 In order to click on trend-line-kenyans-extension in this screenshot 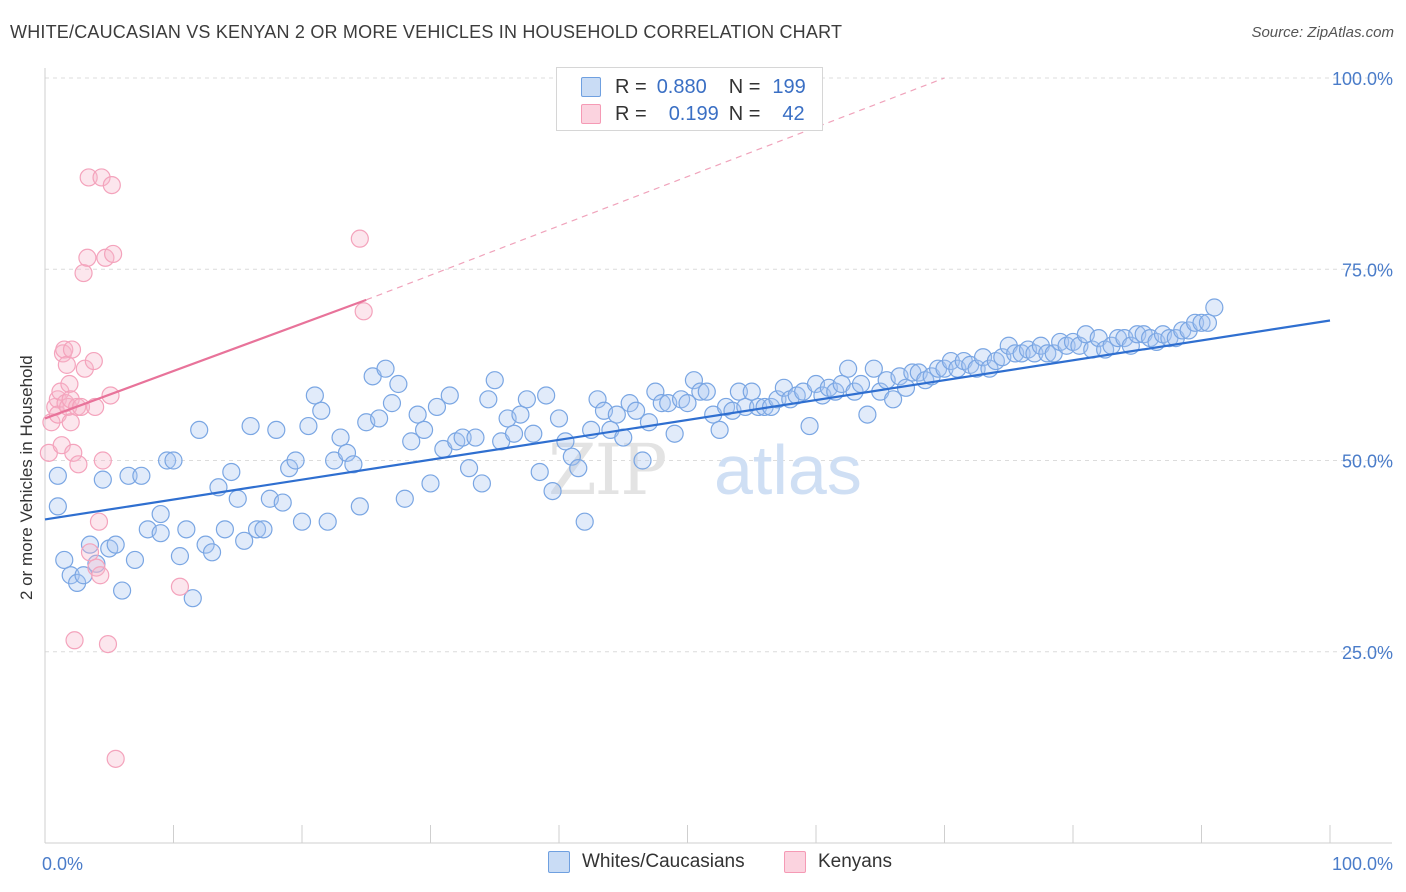, I will do `click(655, 189)`.